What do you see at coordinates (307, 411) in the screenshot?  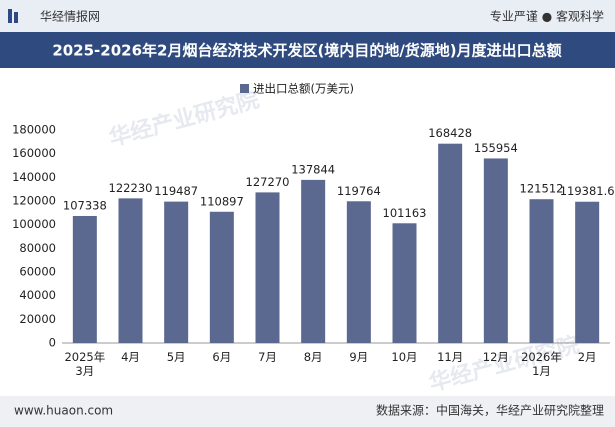 I see `footer-bar` at bounding box center [307, 411].